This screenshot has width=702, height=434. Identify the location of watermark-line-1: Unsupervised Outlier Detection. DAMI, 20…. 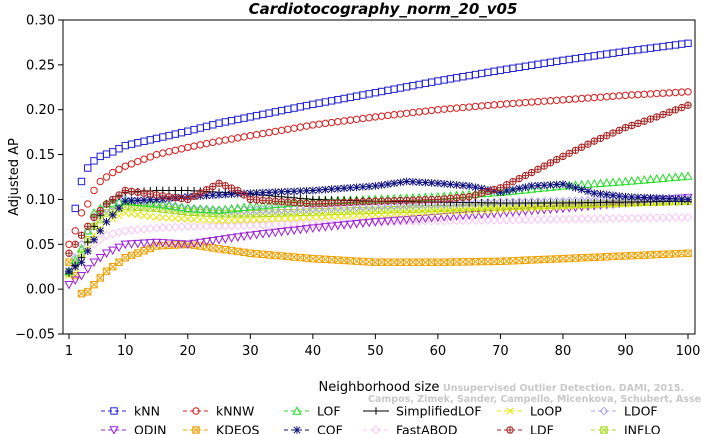
(563, 388).